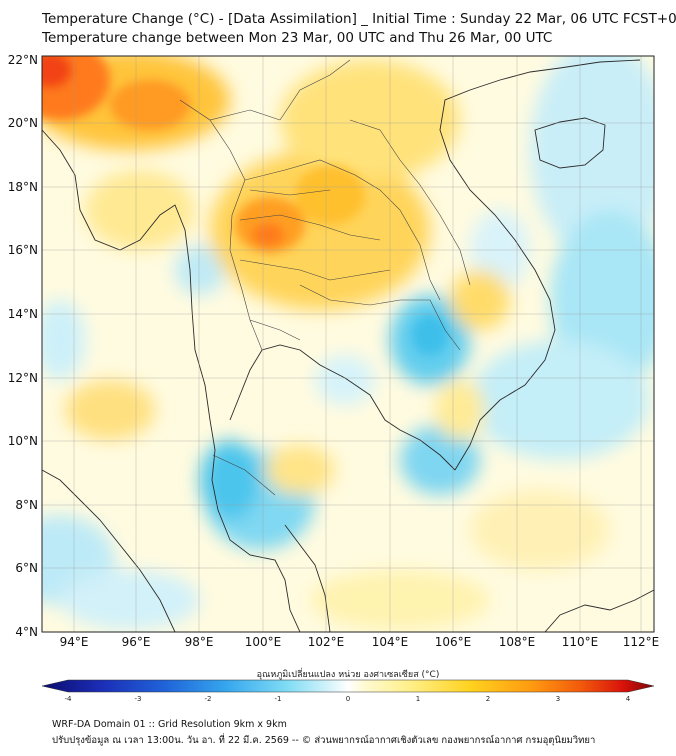 The width and height of the screenshot is (676, 756). I want to click on colorbar, so click(348, 686).